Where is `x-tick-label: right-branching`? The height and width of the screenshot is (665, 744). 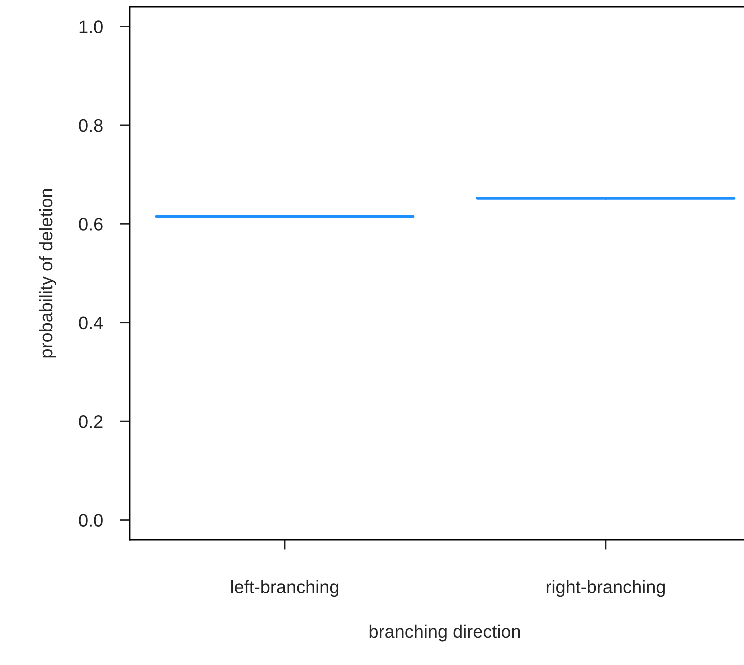
x-tick-label: right-branching is located at coordinates (606, 589).